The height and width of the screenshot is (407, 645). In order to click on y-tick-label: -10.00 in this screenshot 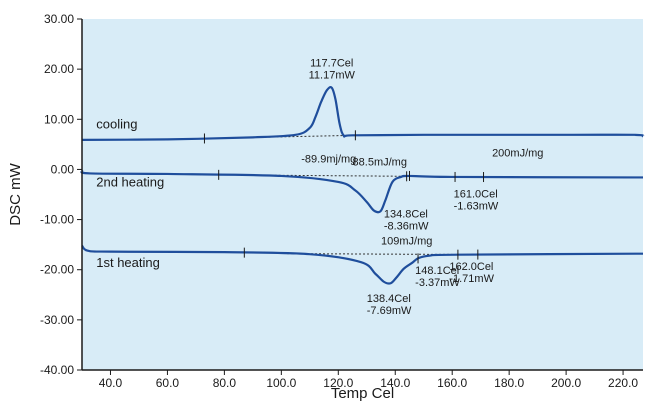, I will do `click(57, 220)`.